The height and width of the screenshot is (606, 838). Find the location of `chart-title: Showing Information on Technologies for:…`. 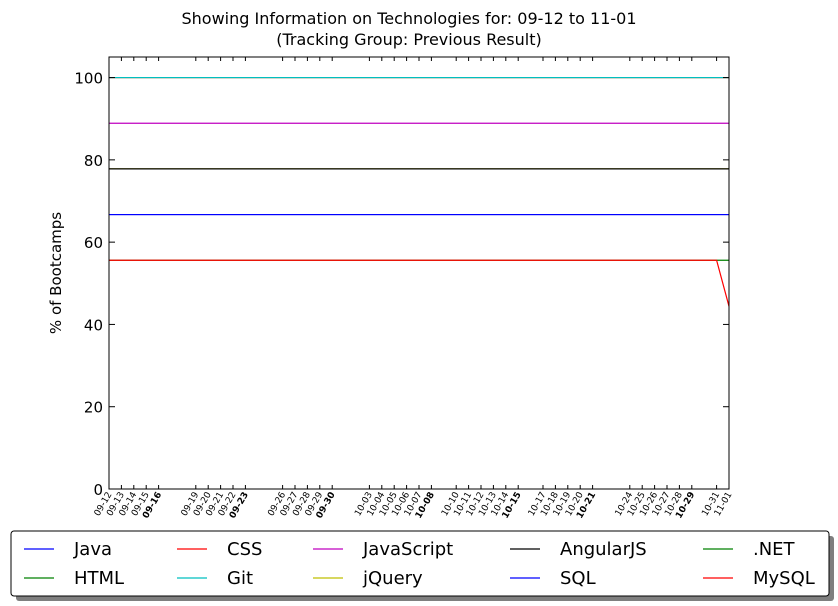

chart-title: Showing Information on Technologies for:… is located at coordinates (409, 18).